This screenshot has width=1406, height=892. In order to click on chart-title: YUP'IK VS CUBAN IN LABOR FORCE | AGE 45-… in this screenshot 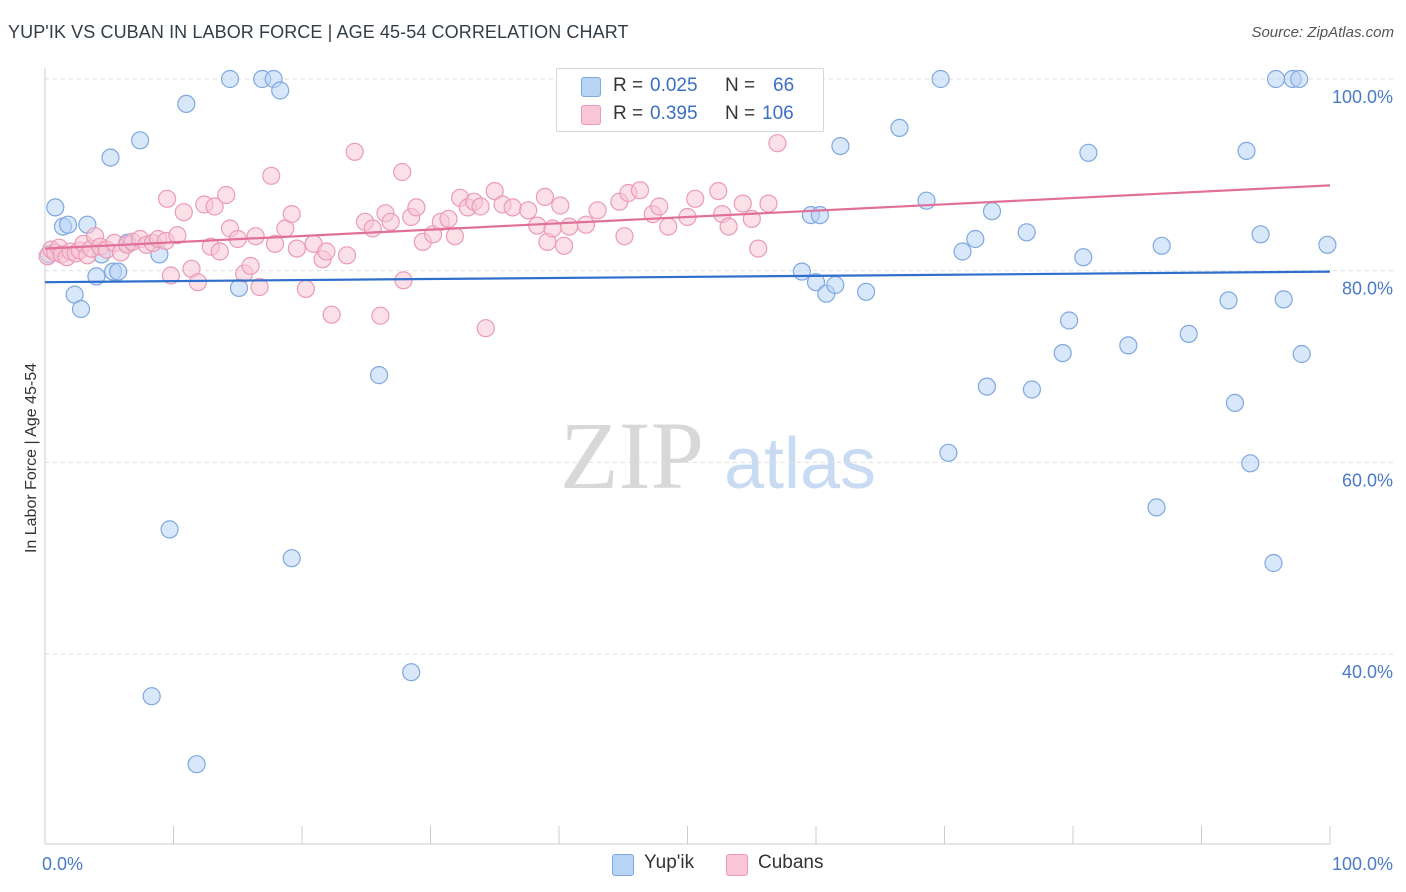, I will do `click(318, 32)`.